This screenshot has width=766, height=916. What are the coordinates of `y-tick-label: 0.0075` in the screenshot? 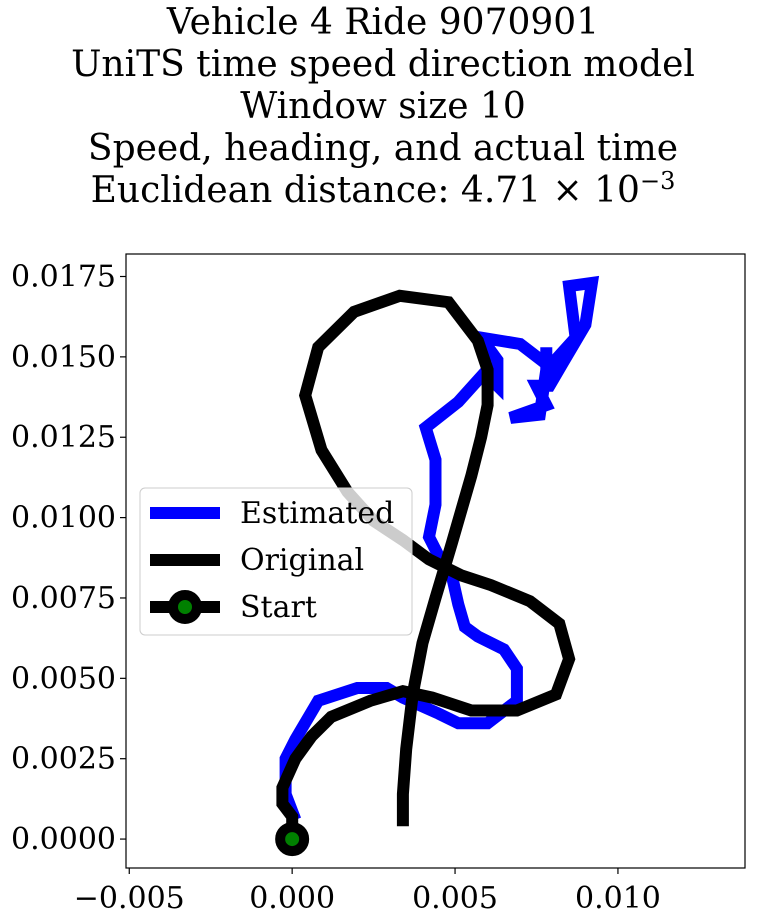 It's located at (63, 598).